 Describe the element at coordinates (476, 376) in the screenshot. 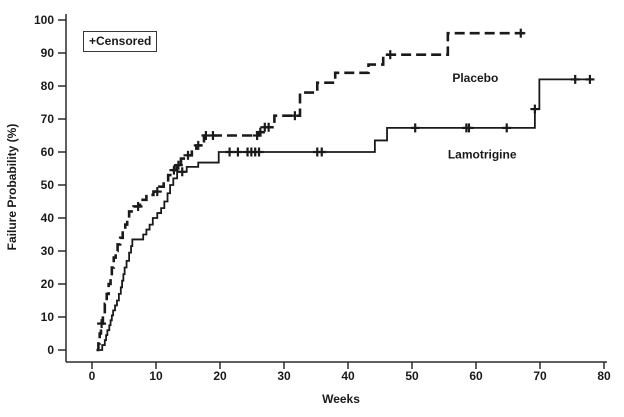

I see `x-tick-label: 60` at that location.